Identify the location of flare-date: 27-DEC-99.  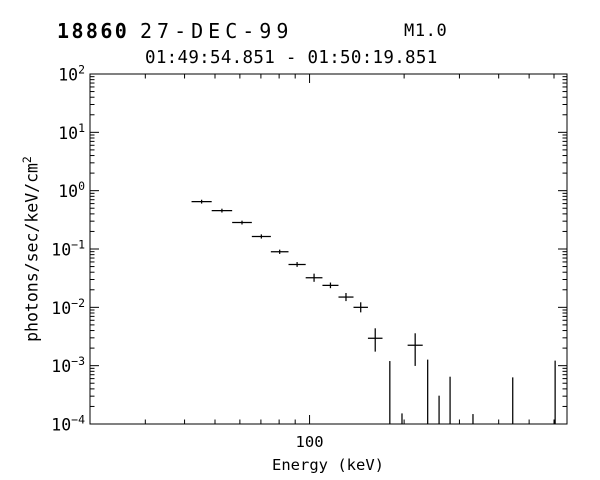
(217, 31).